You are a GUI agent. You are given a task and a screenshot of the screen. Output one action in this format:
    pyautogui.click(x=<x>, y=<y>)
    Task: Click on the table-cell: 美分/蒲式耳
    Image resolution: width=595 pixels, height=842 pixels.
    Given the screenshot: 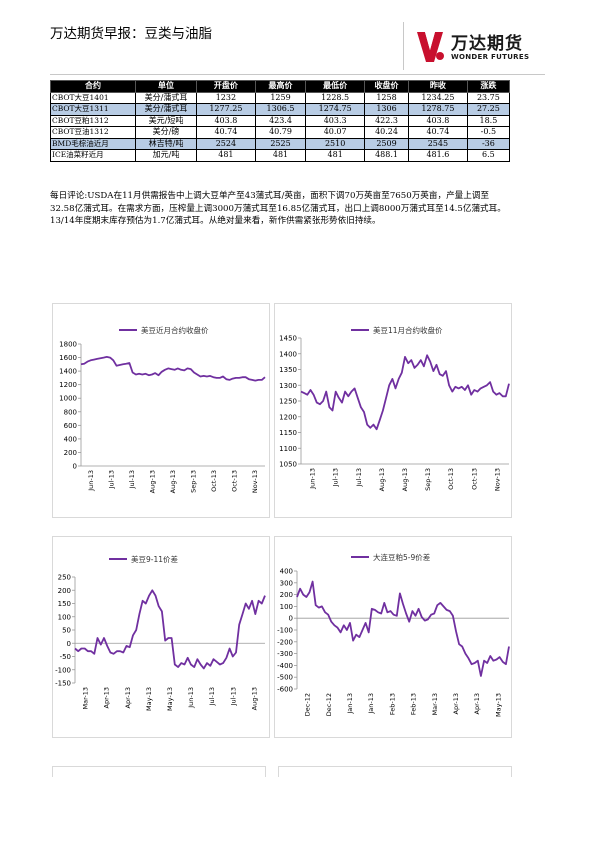 What is the action you would take?
    pyautogui.click(x=166, y=97)
    